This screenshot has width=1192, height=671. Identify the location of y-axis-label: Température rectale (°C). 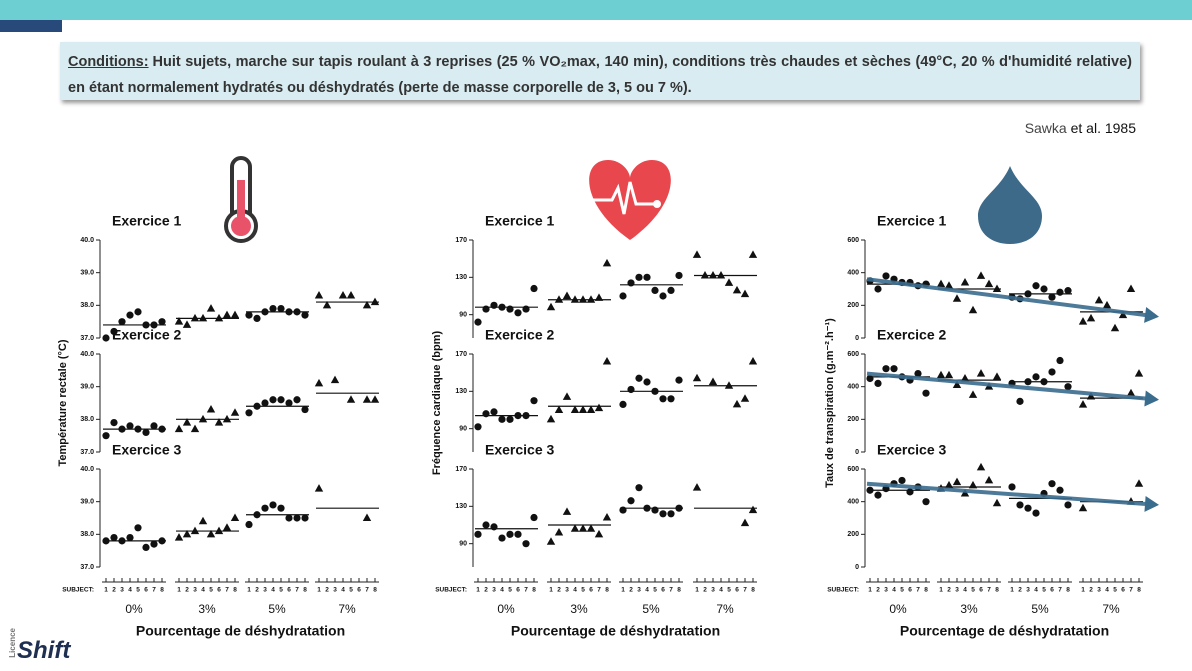
(63, 402).